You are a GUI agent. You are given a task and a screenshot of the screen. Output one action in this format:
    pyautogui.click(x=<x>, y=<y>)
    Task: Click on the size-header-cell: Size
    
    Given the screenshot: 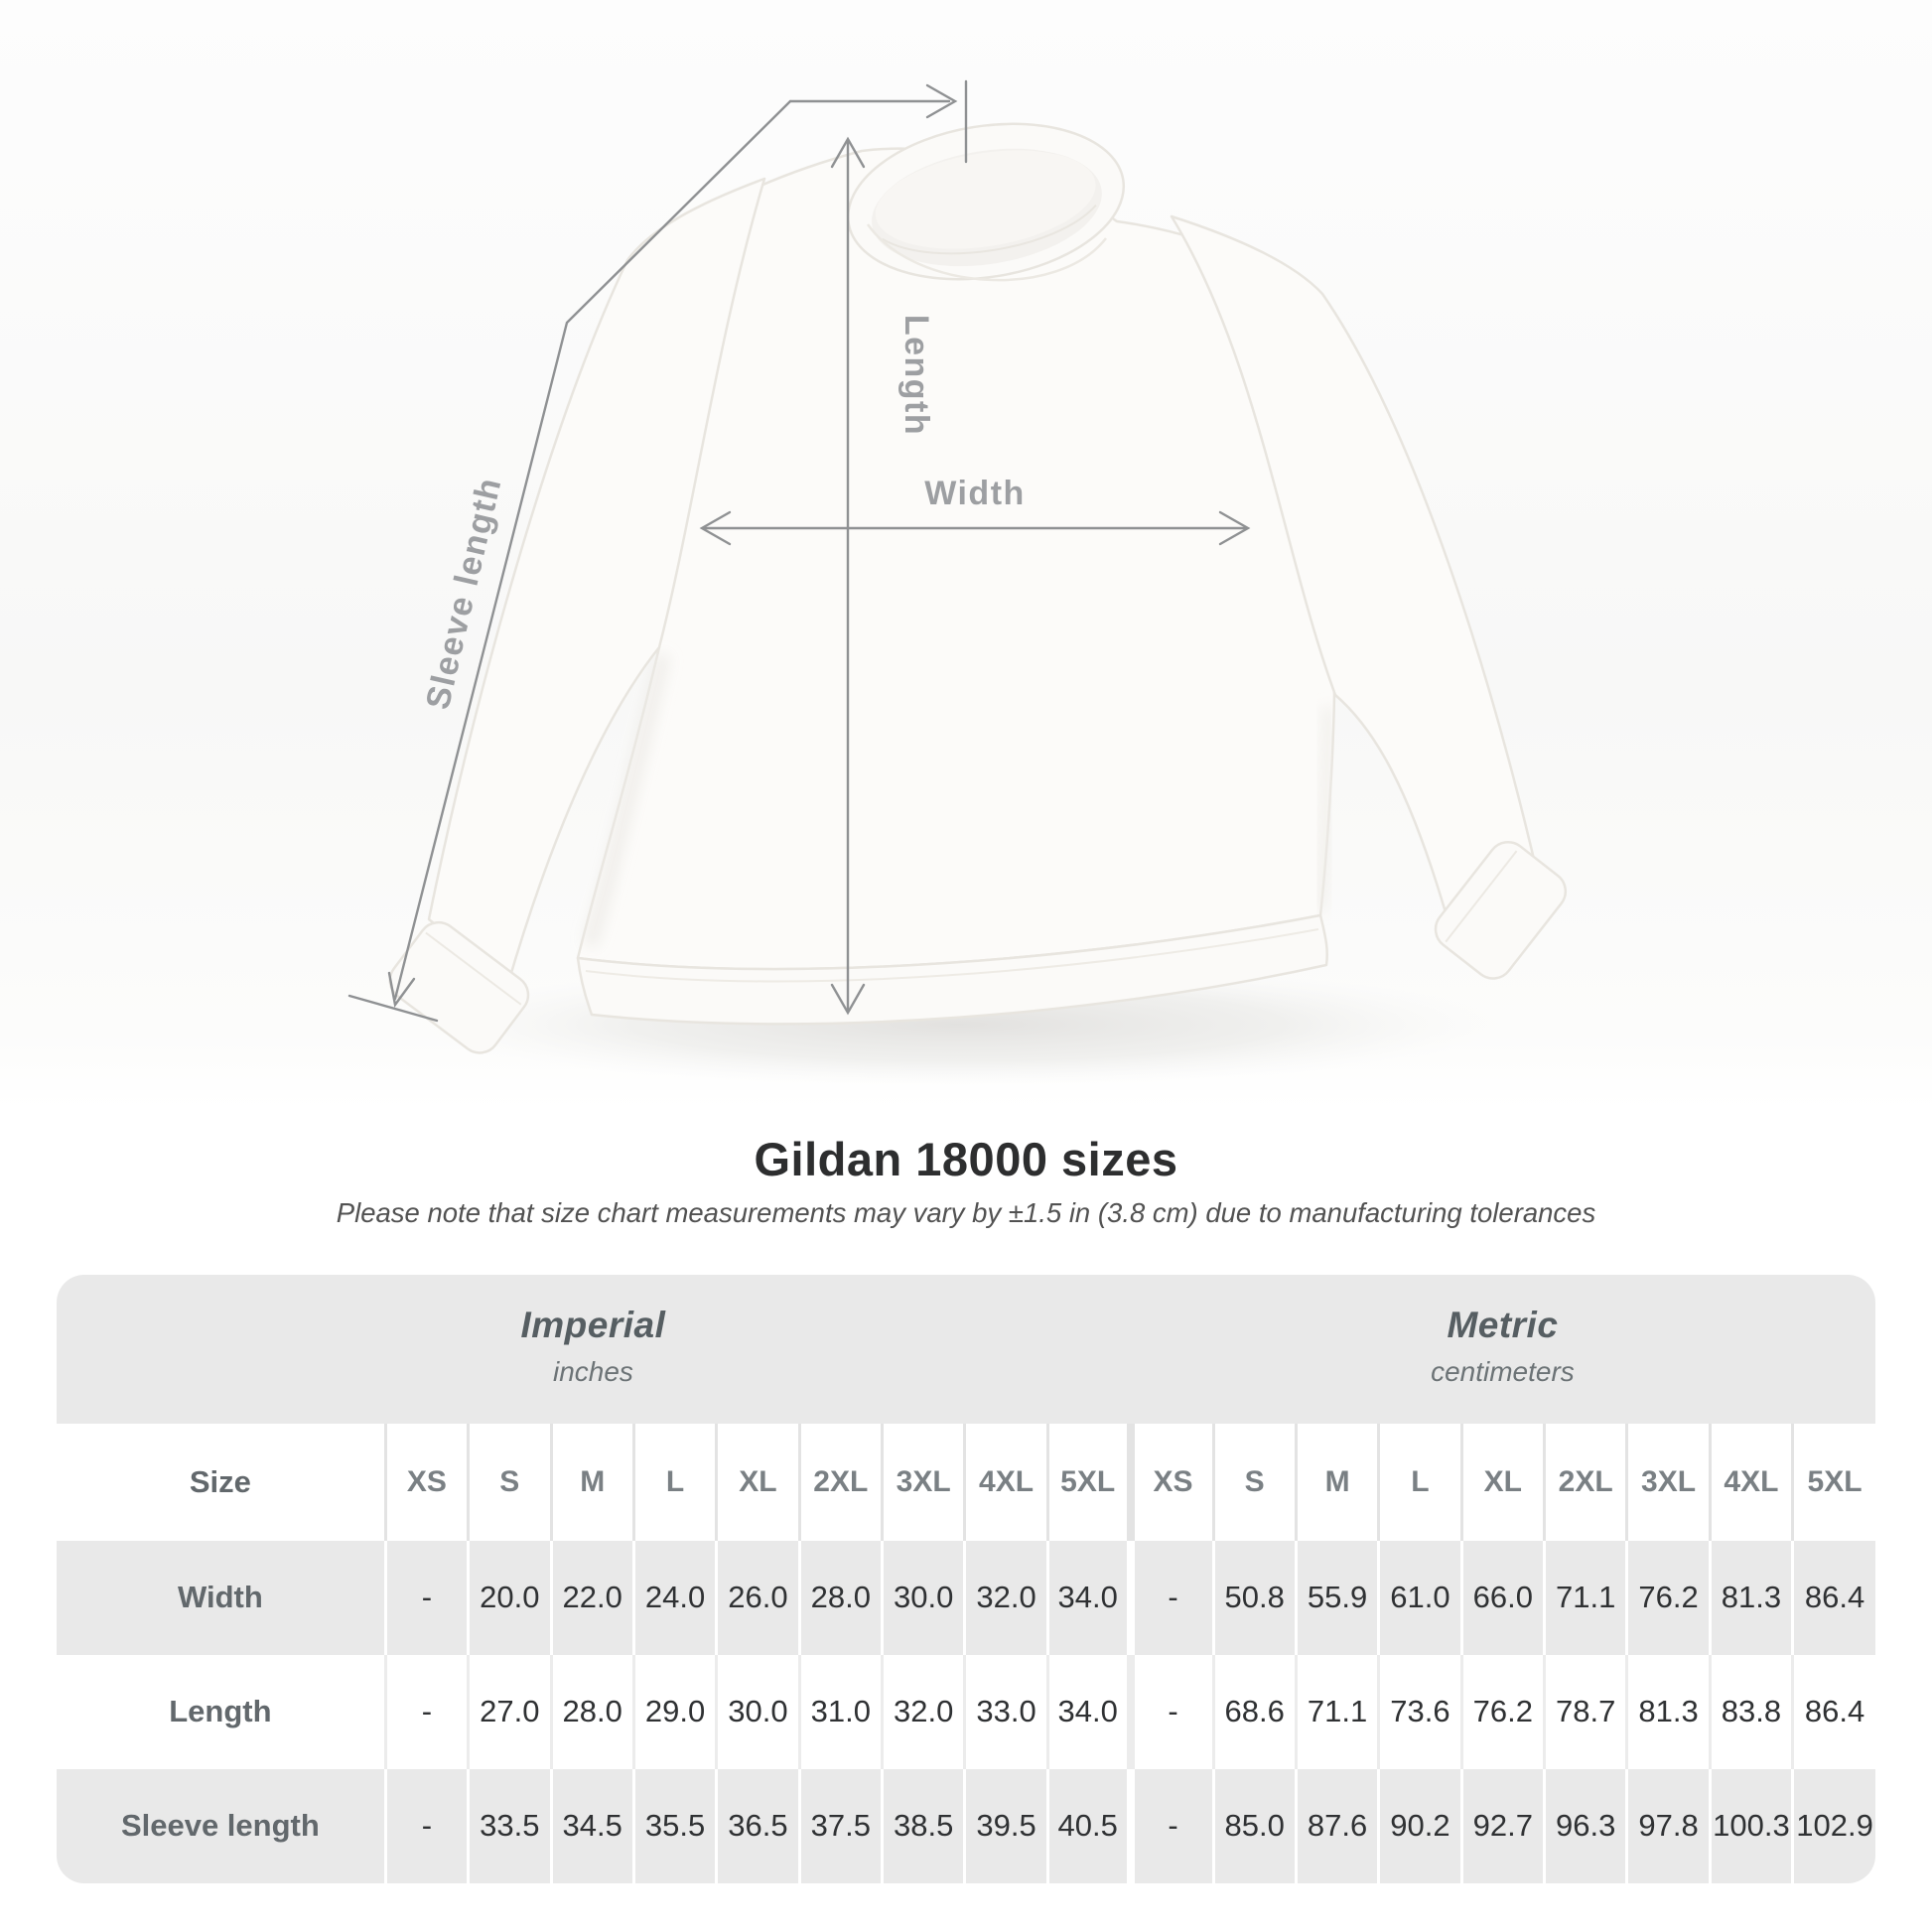 What is the action you would take?
    pyautogui.click(x=222, y=1482)
    